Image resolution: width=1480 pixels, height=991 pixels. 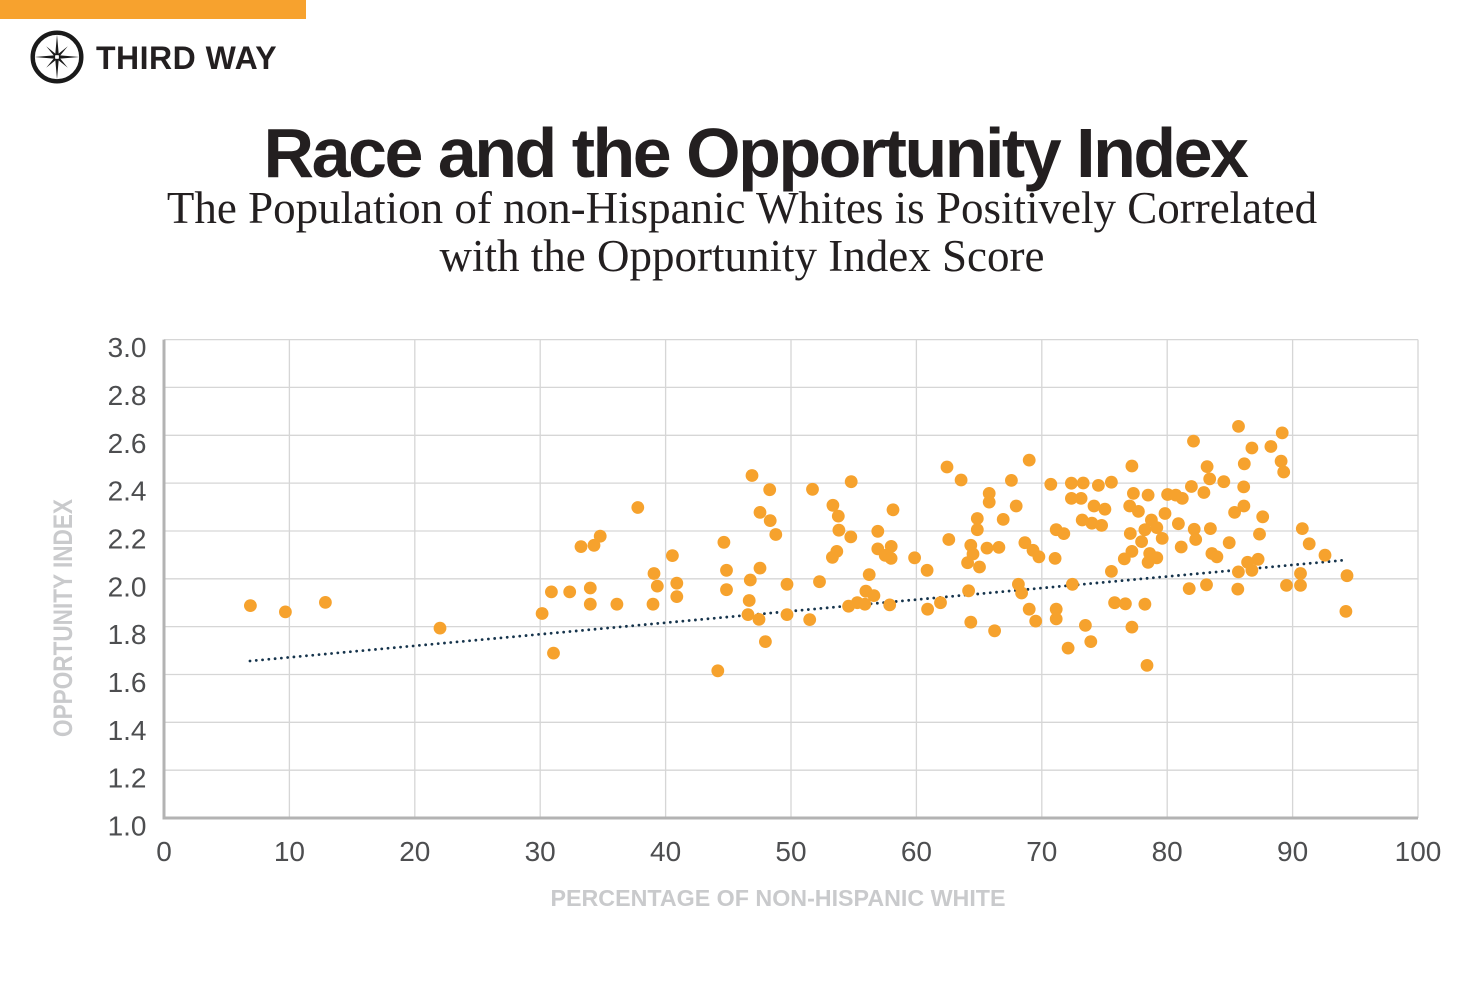 What do you see at coordinates (127, 491) in the screenshot?
I see `svg-text: 2.4` at bounding box center [127, 491].